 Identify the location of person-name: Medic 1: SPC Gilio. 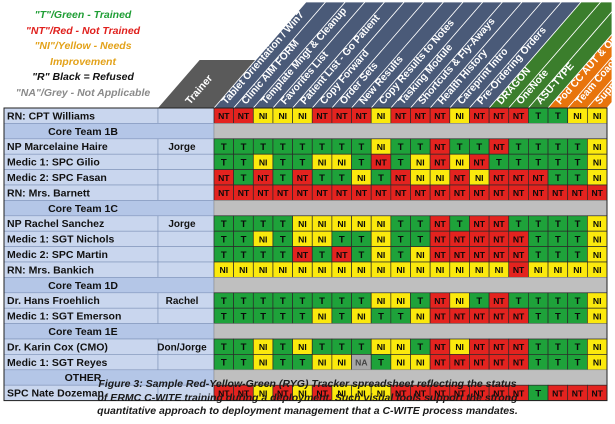
(53, 163).